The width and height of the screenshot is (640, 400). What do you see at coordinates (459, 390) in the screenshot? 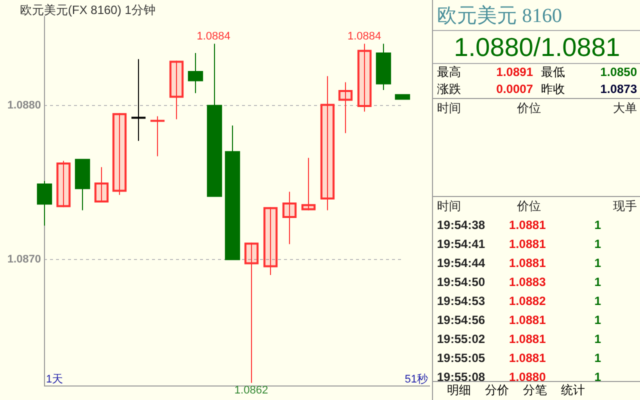
I see `text: 明细` at bounding box center [459, 390].